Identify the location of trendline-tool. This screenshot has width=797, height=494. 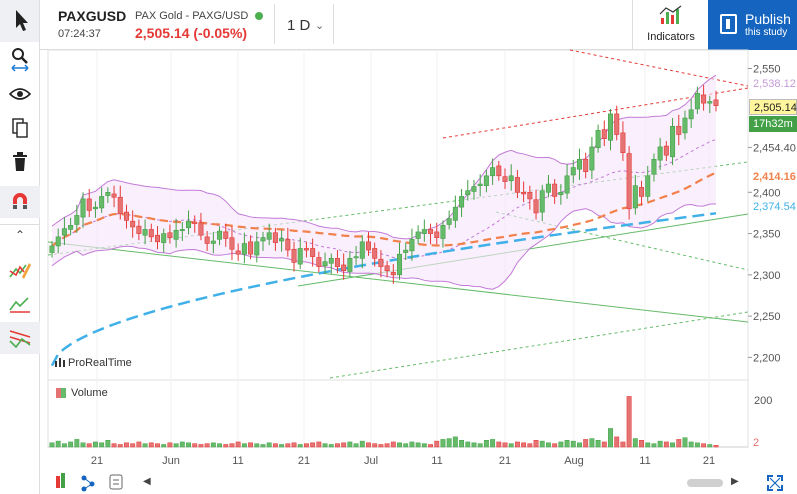
(20, 304).